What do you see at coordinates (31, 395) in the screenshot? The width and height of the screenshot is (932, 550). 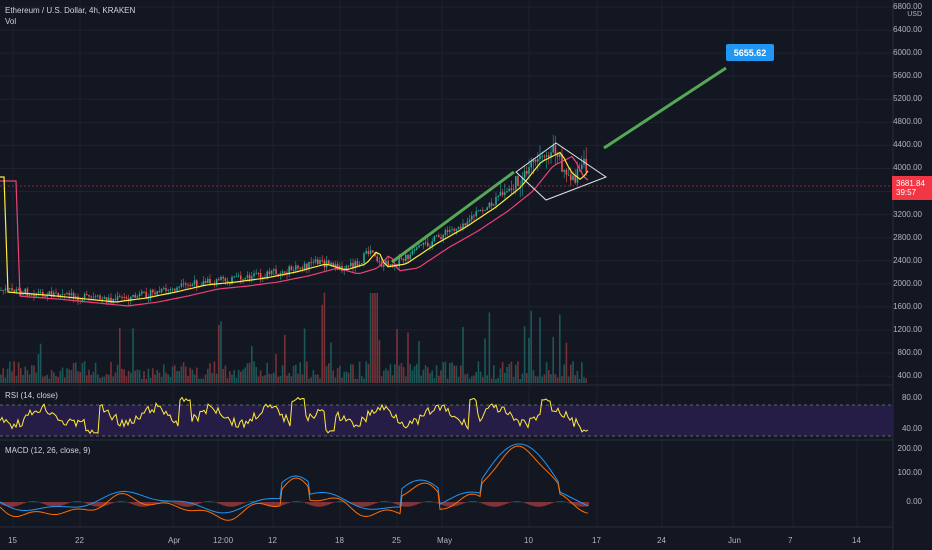 I see `rsi-legend: RSI (14, close)` at bounding box center [31, 395].